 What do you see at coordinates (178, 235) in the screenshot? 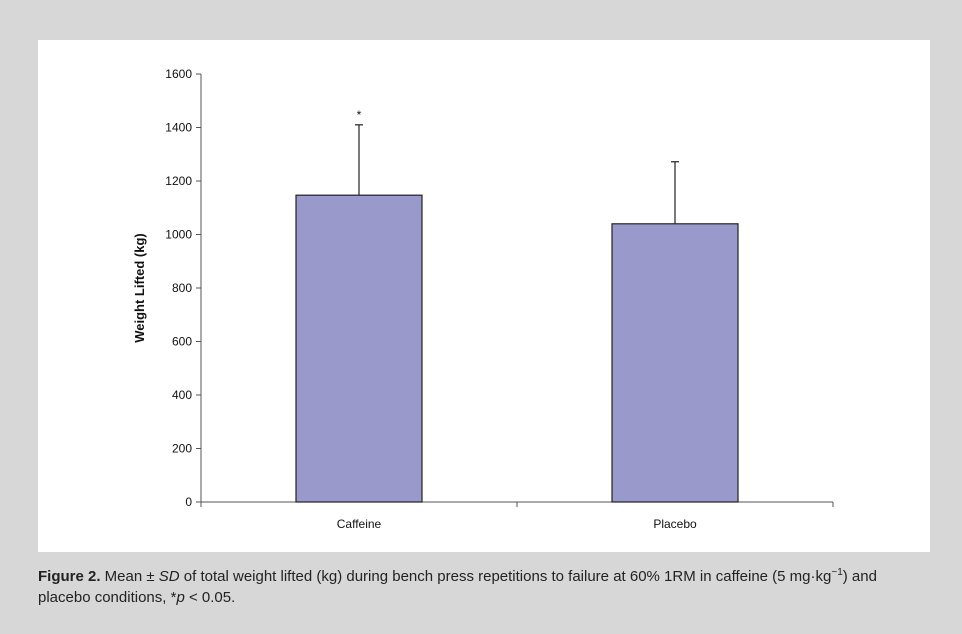
I see `y-tick-label: 1000` at bounding box center [178, 235].